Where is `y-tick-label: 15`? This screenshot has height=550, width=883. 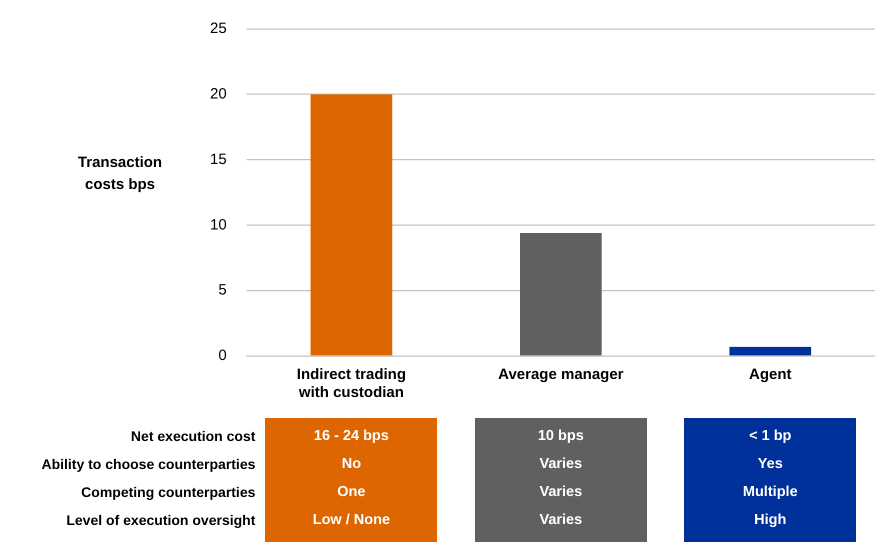
y-tick-label: 15 is located at coordinates (218, 159).